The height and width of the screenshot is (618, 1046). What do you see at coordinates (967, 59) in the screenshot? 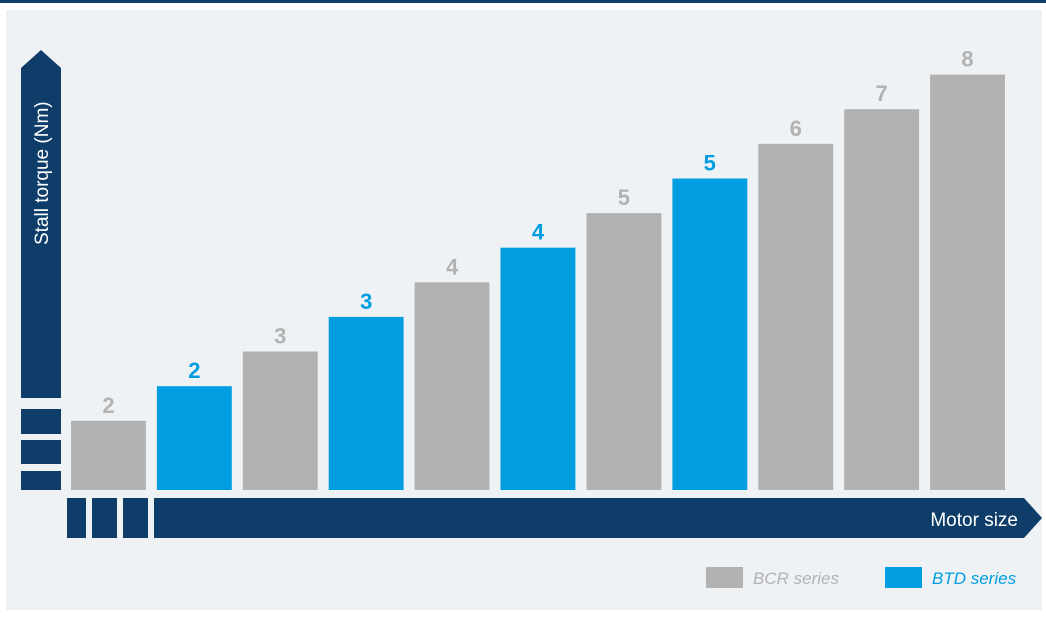
I see `bar-label-11: 8` at bounding box center [967, 59].